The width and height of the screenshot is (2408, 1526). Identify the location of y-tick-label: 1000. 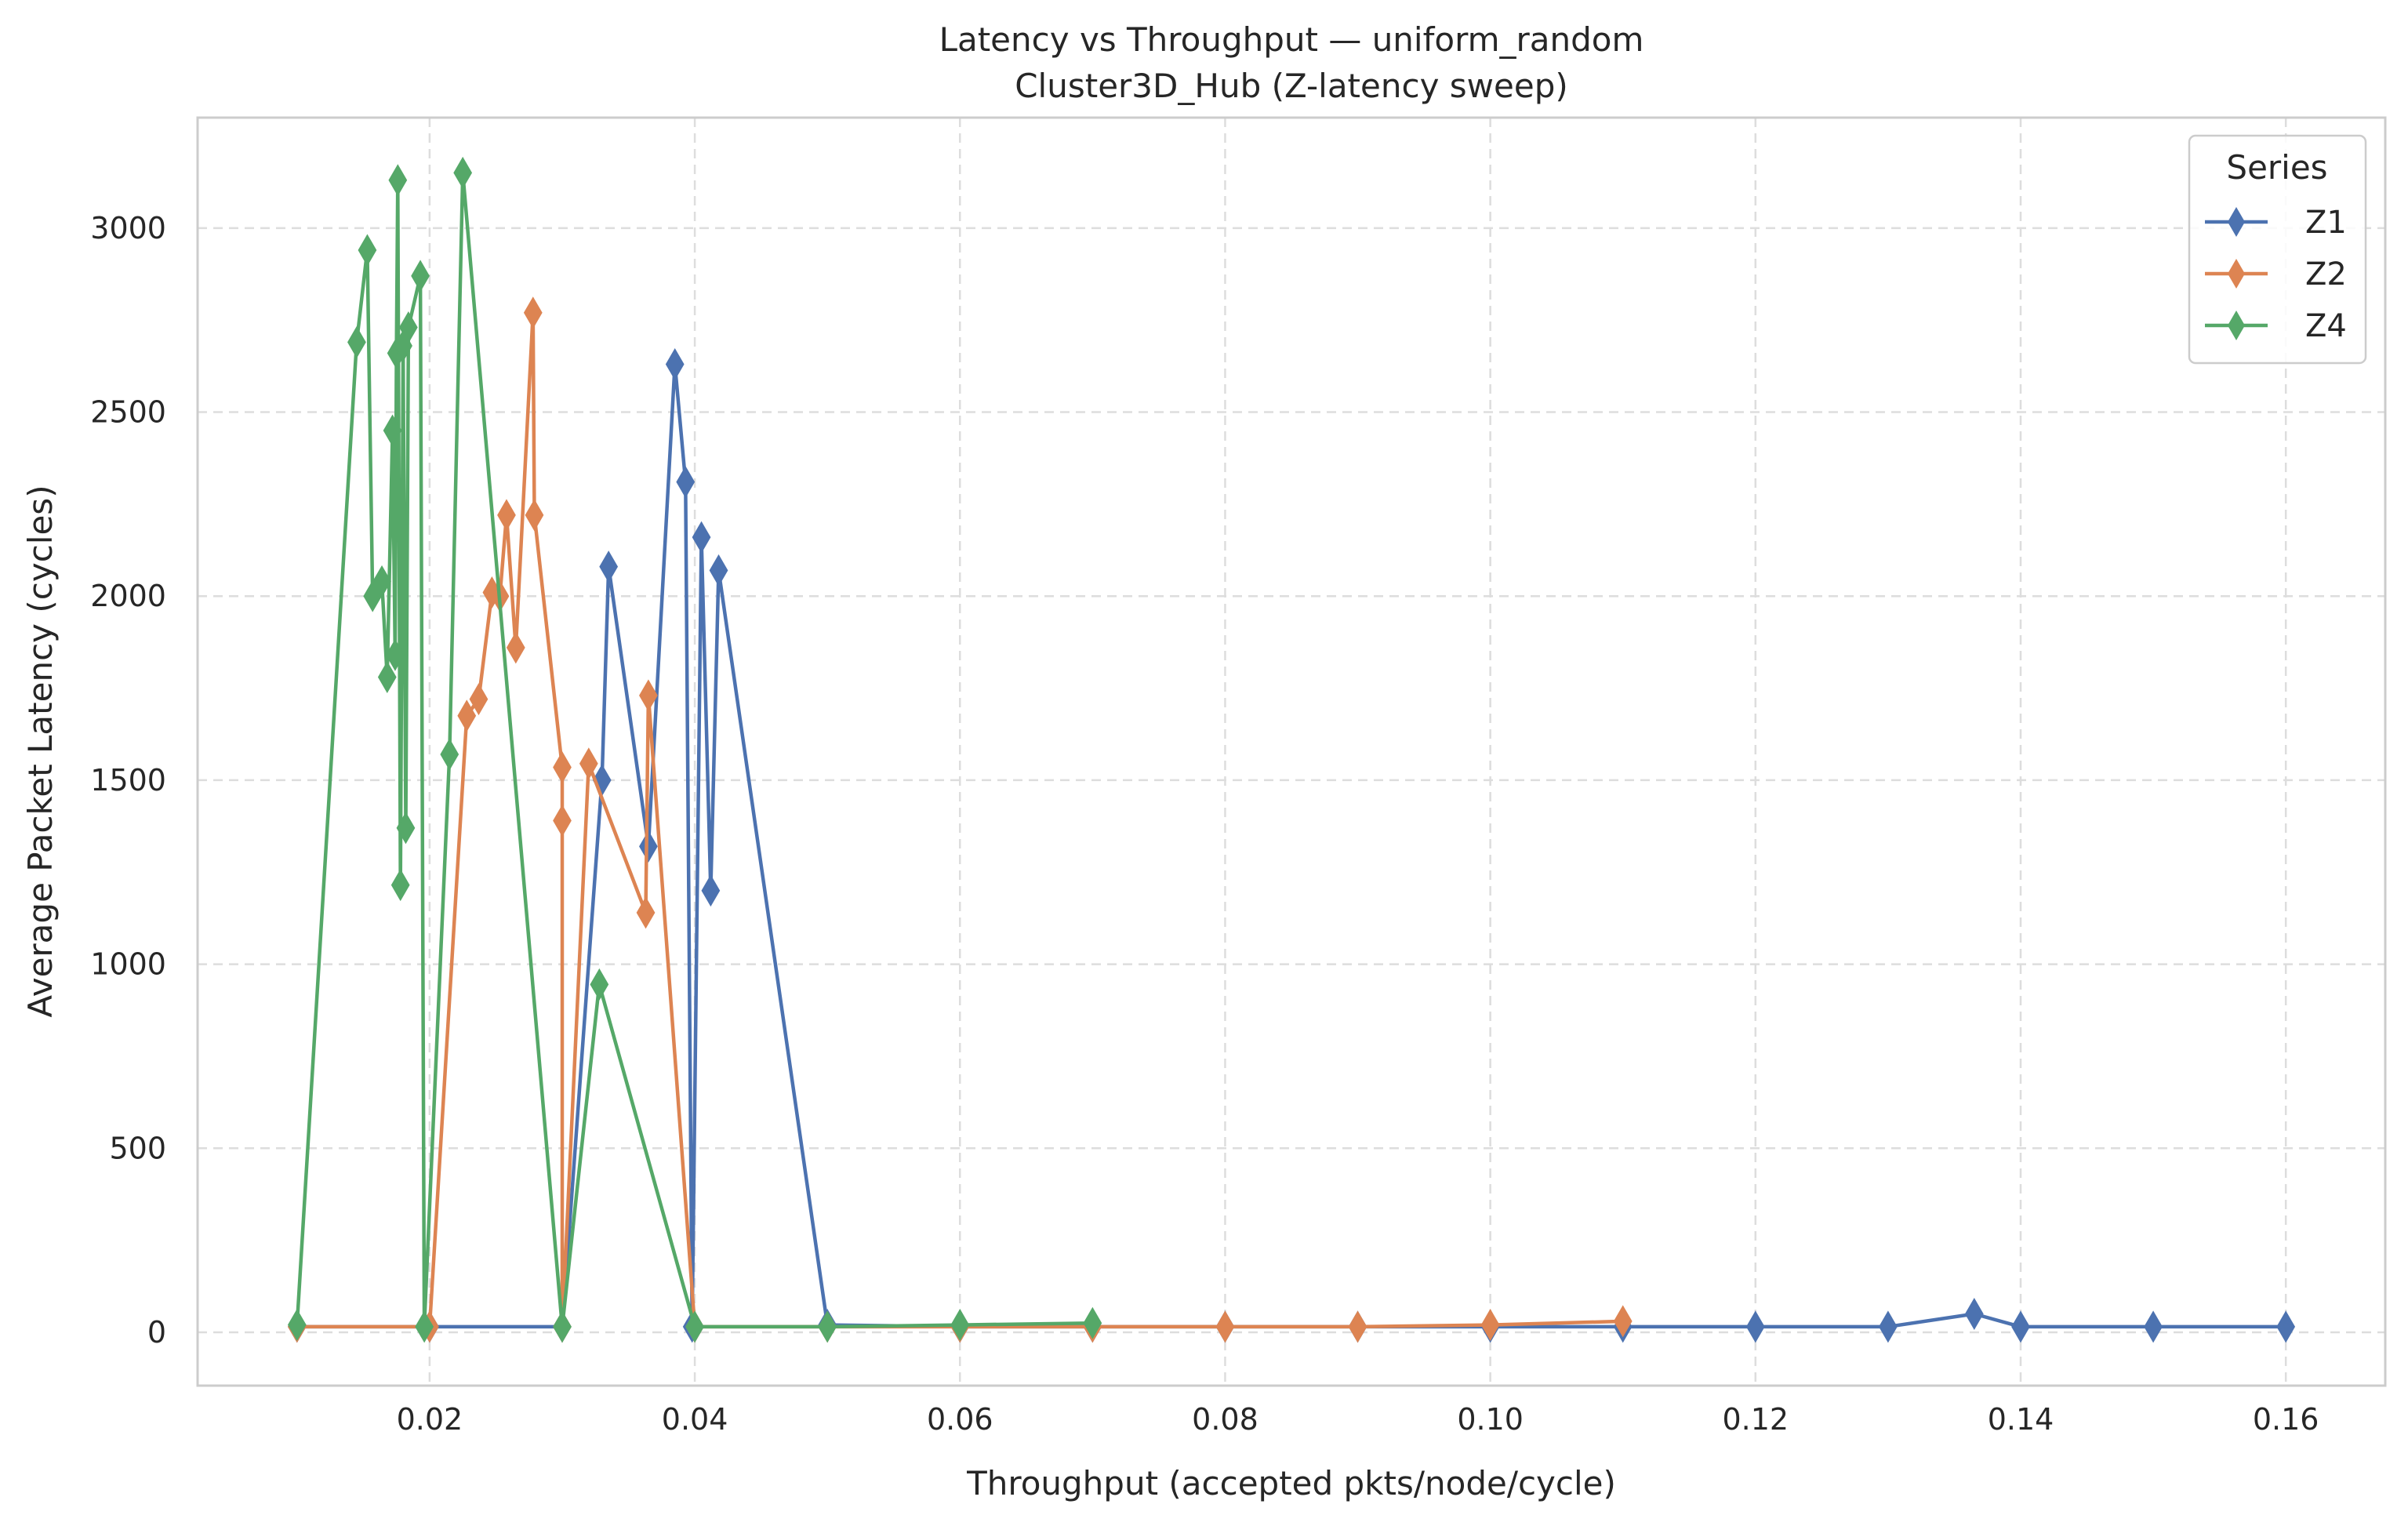
(128, 964).